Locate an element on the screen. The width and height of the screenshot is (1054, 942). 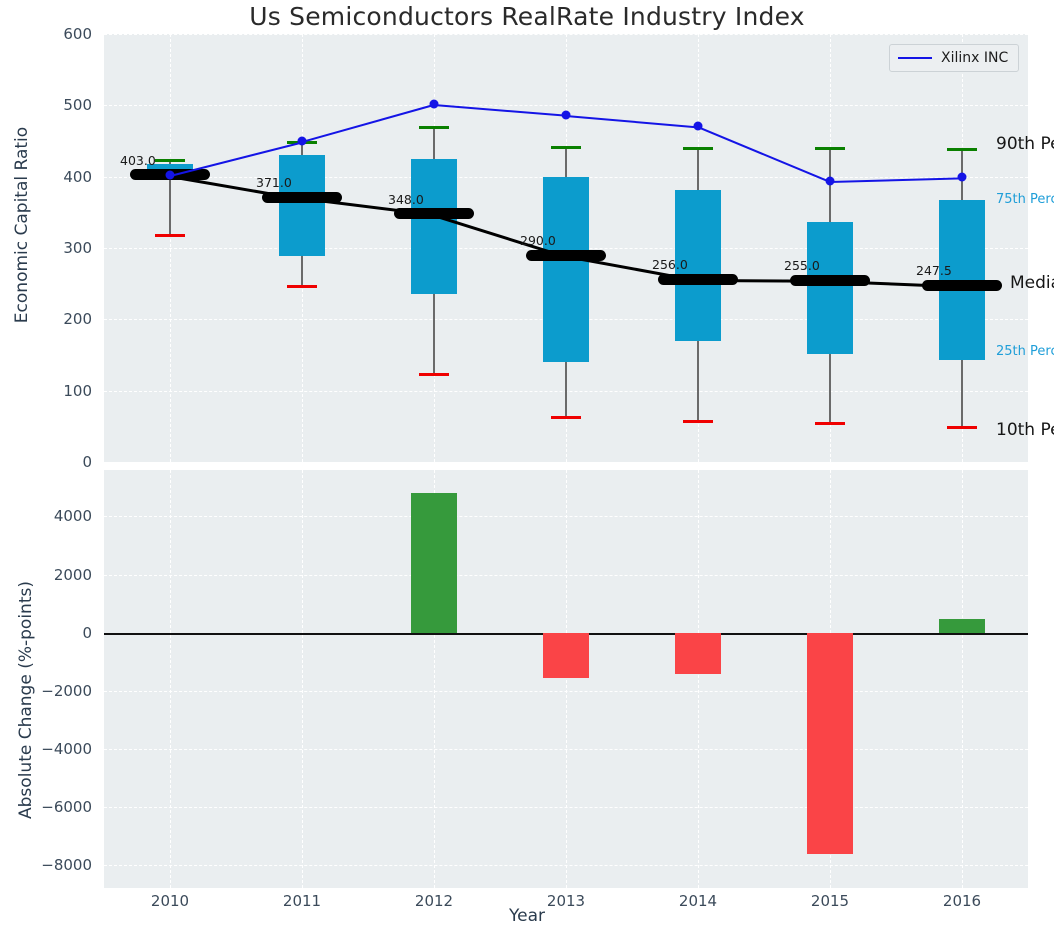
y-axis-tick-label: 300 is located at coordinates (77, 248).